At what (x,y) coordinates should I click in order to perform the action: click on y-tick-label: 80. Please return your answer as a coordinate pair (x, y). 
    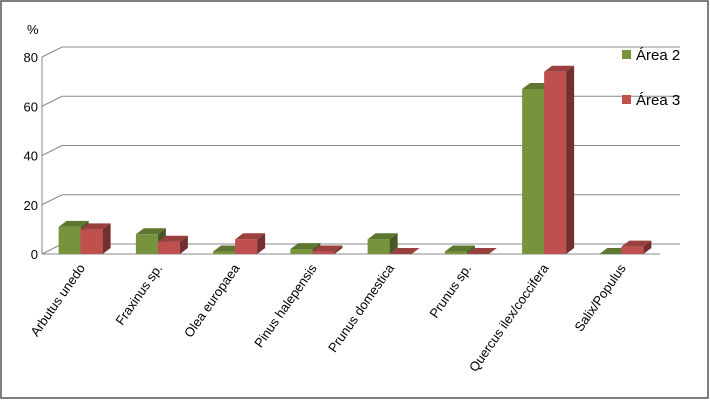
    Looking at the image, I should click on (31, 57).